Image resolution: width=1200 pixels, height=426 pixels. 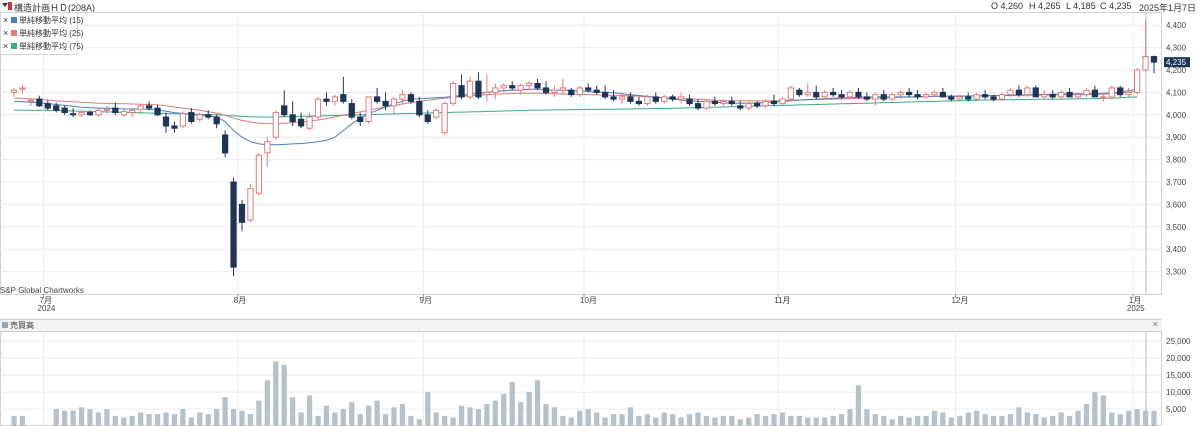 I want to click on volume-axis-tick-label: 20,000, so click(x=1178, y=358).